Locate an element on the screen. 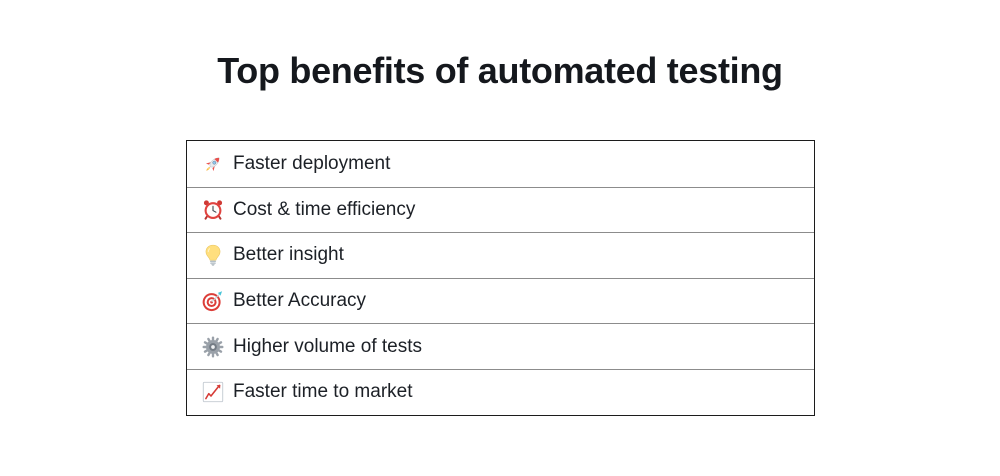 This screenshot has height=476, width=1000. benefit-label: Cost & time efficiency is located at coordinates (324, 209).